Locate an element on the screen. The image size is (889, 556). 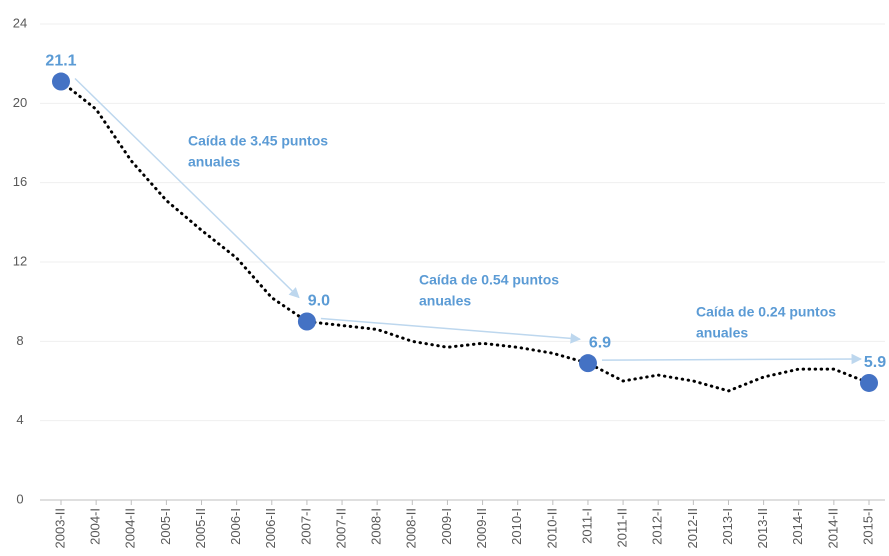
x-tick-label: 2007-I is located at coordinates (305, 526).